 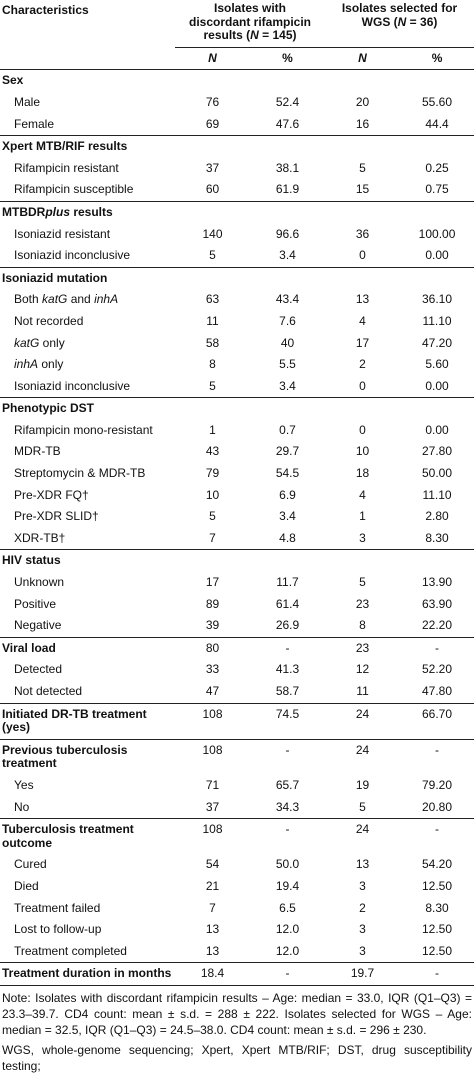 What do you see at coordinates (399, 24) in the screenshot?
I see `group-header: Isolates selected for WGS (N = 36)` at bounding box center [399, 24].